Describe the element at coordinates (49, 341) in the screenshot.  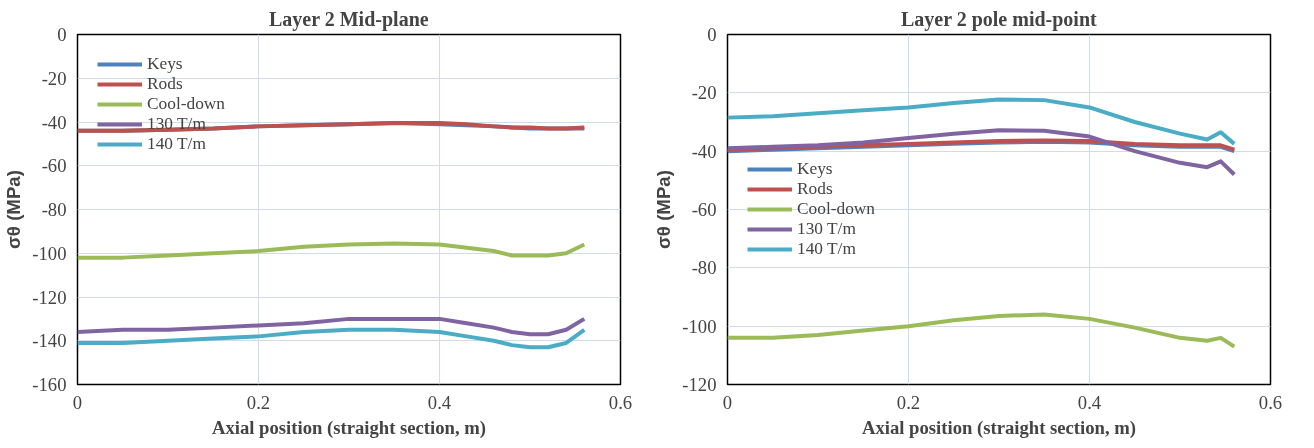
I see `y-tick-label: -140` at that location.